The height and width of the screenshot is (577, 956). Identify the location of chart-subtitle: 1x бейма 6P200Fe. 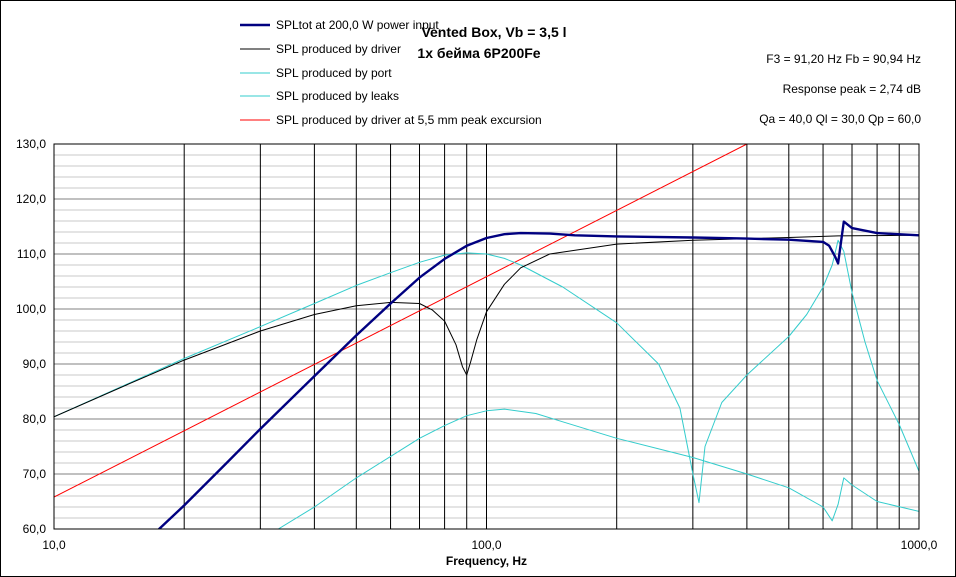
(478, 53).